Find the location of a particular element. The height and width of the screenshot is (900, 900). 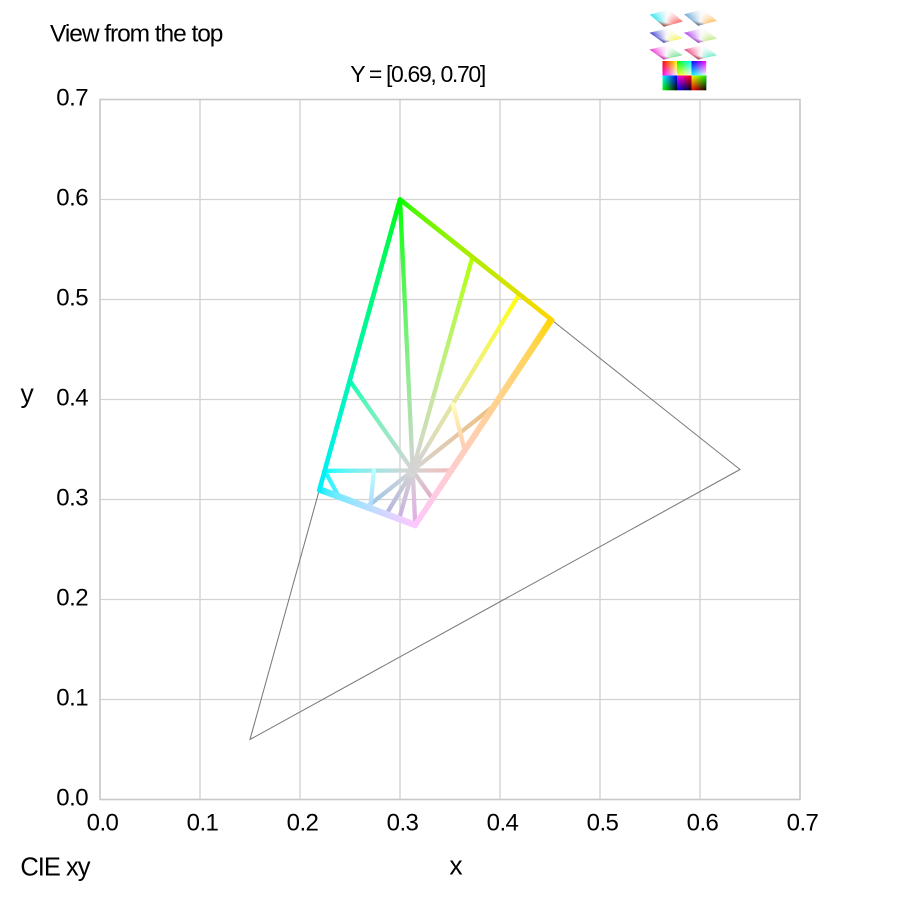

svg-text: x is located at coordinates (455, 866).